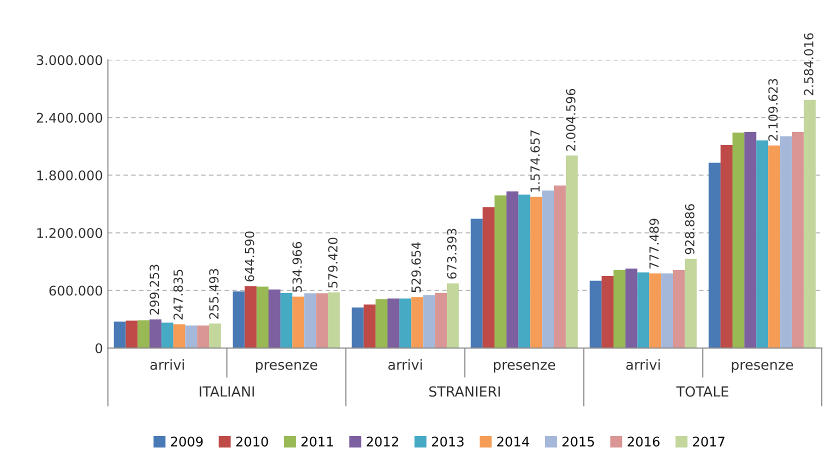  Describe the element at coordinates (708, 441) in the screenshot. I see `legend-label: 2017` at that location.